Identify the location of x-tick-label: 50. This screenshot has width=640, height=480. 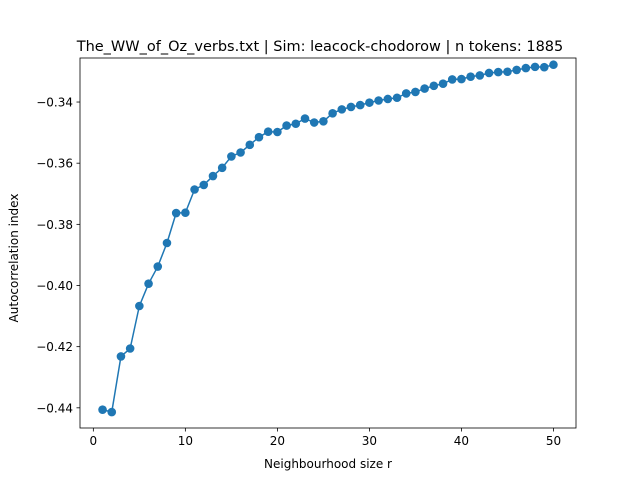
(553, 441).